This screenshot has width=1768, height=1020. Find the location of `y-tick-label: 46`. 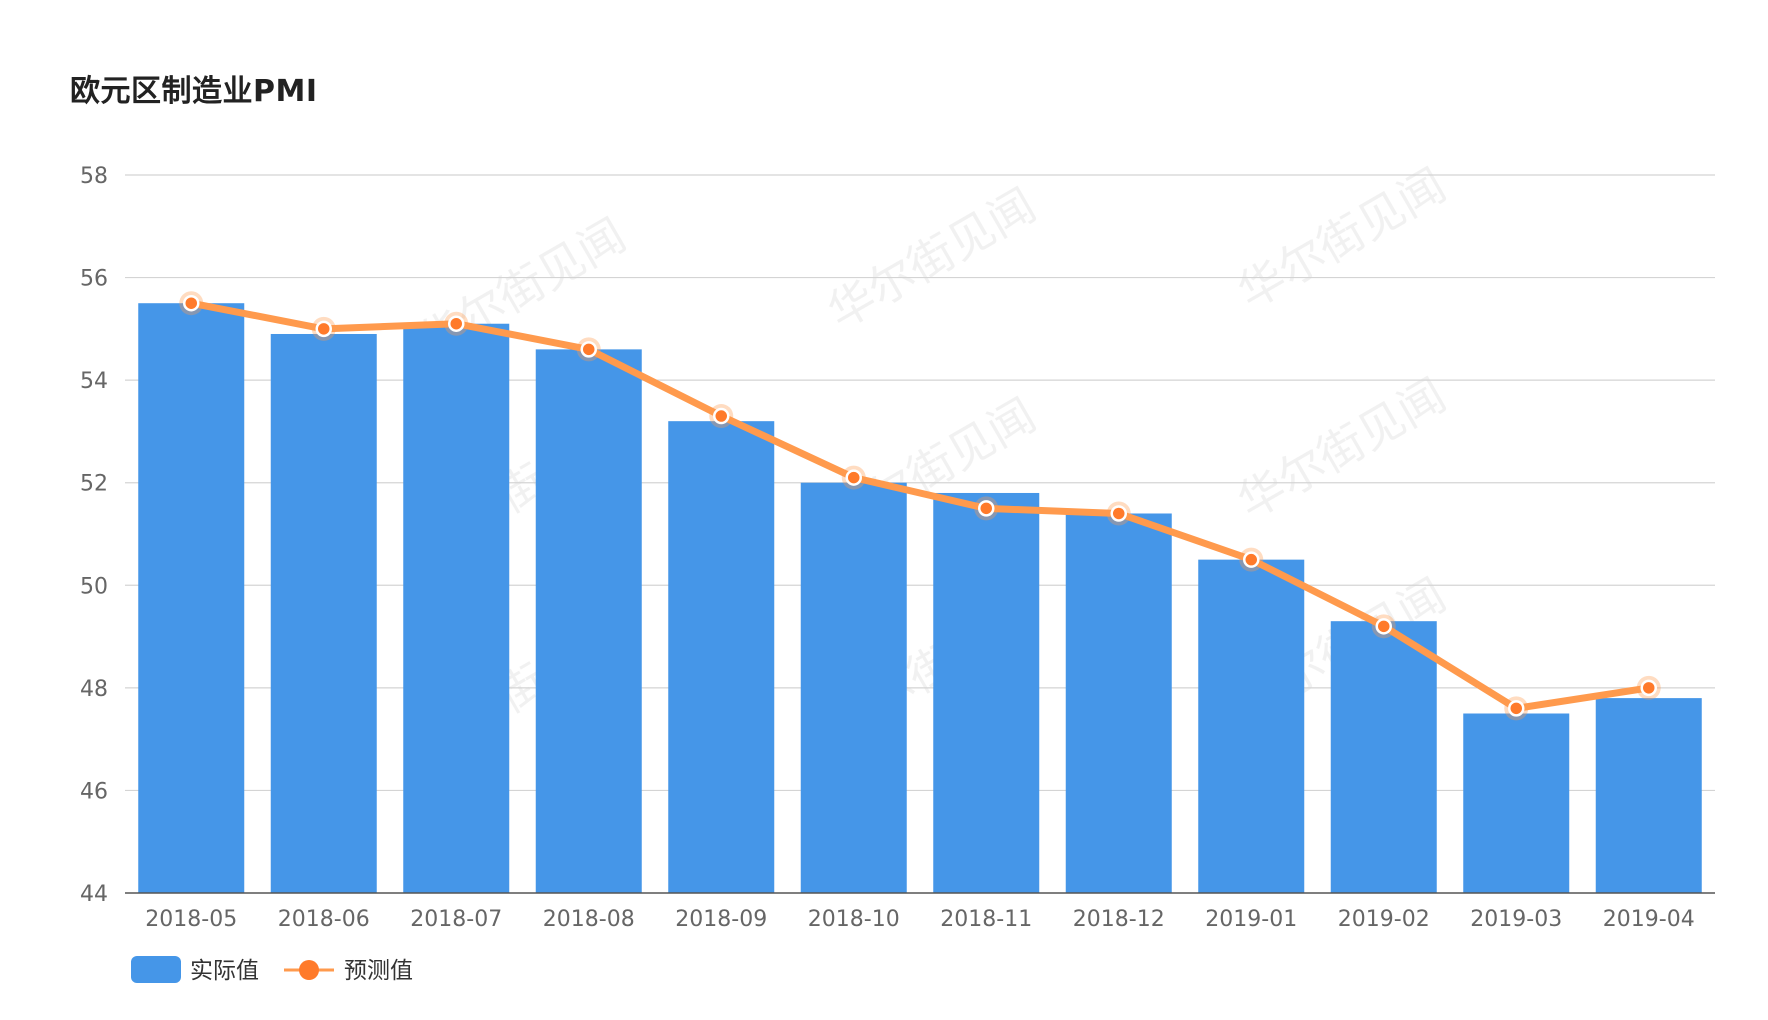

y-tick-label: 46 is located at coordinates (94, 791).